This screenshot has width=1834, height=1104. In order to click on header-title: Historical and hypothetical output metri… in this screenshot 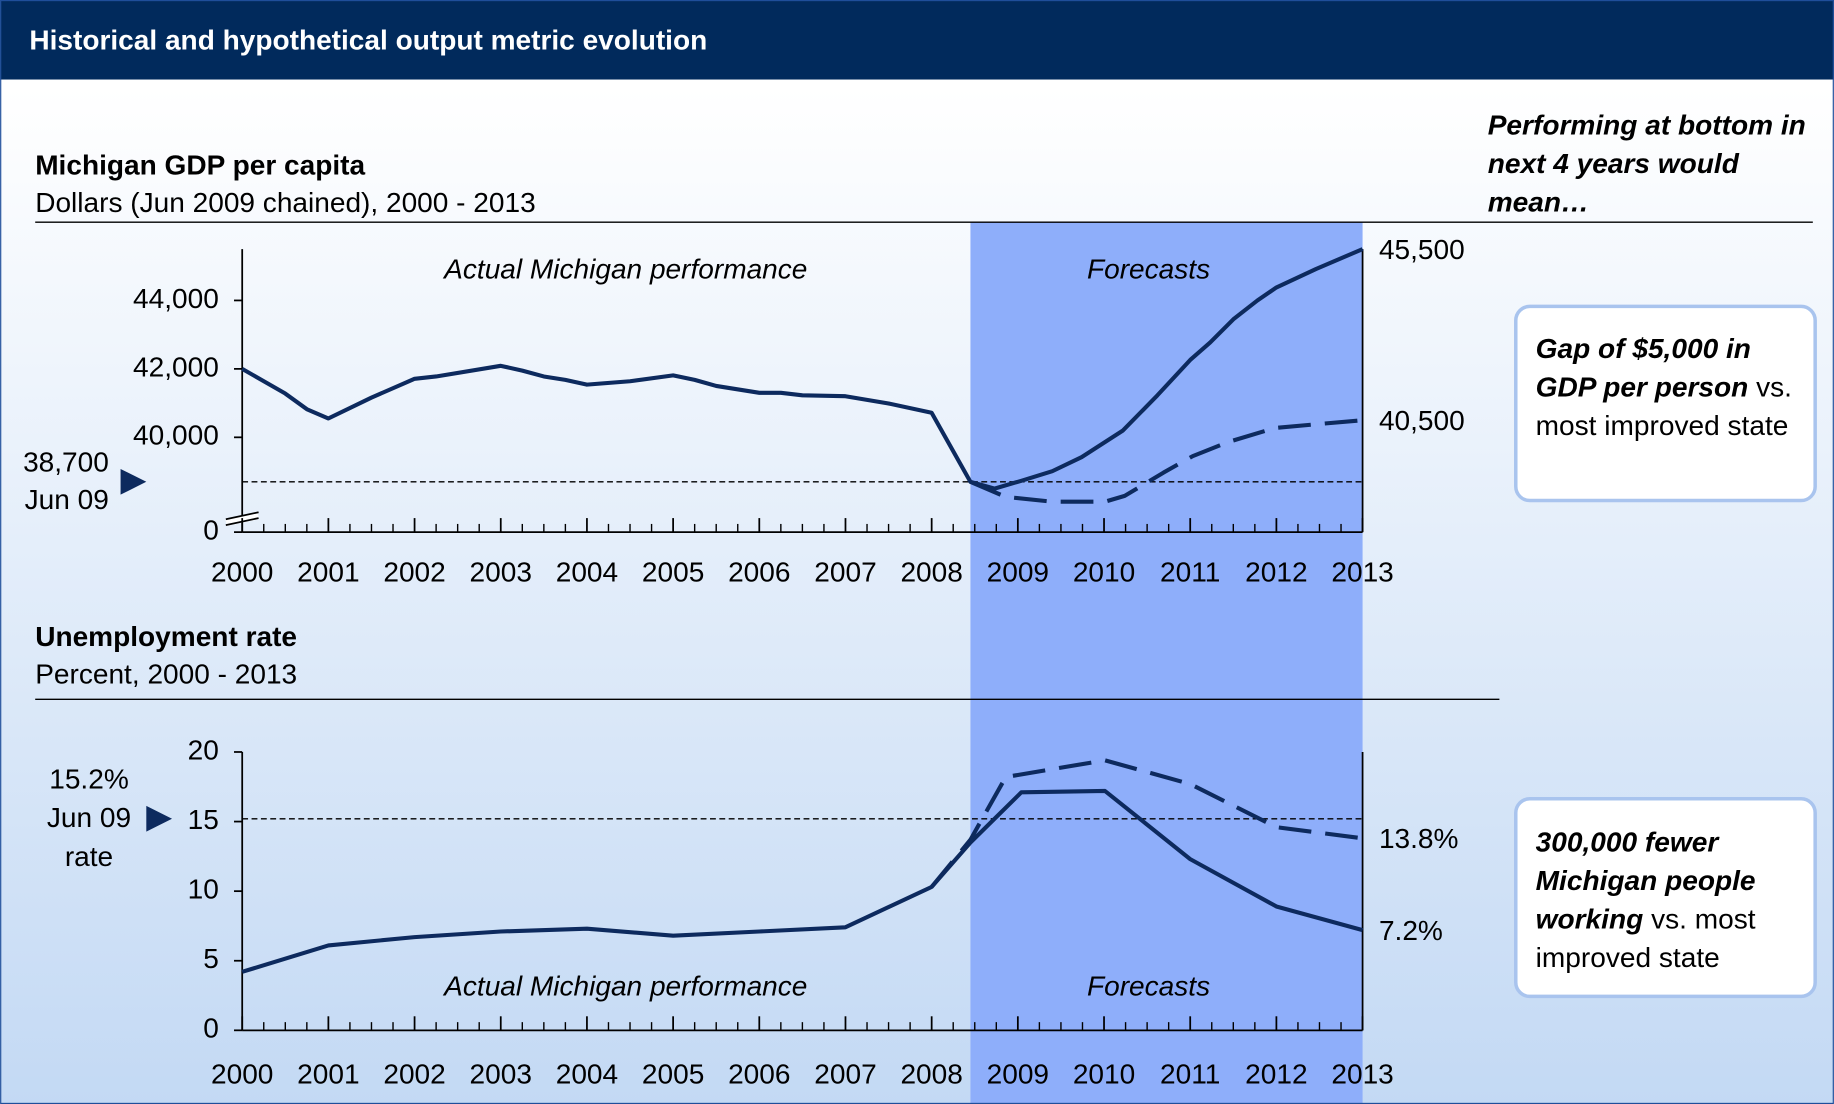, I will do `click(368, 40)`.